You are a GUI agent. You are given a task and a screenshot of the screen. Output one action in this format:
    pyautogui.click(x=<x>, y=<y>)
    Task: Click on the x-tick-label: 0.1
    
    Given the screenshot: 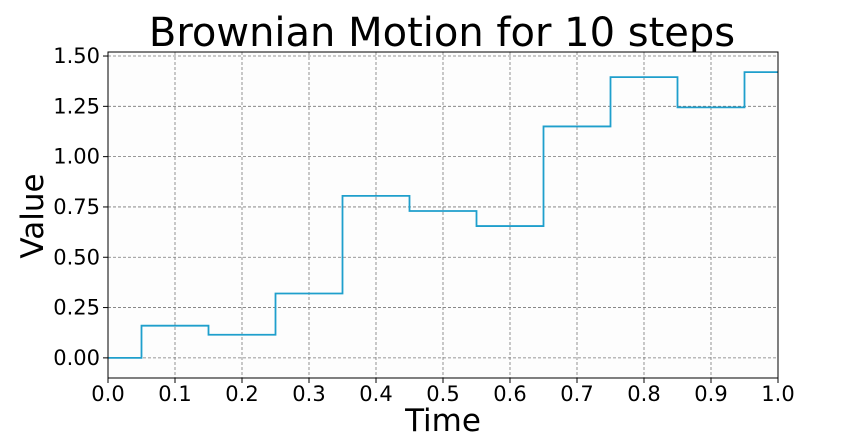 What is the action you would take?
    pyautogui.click(x=174, y=394)
    